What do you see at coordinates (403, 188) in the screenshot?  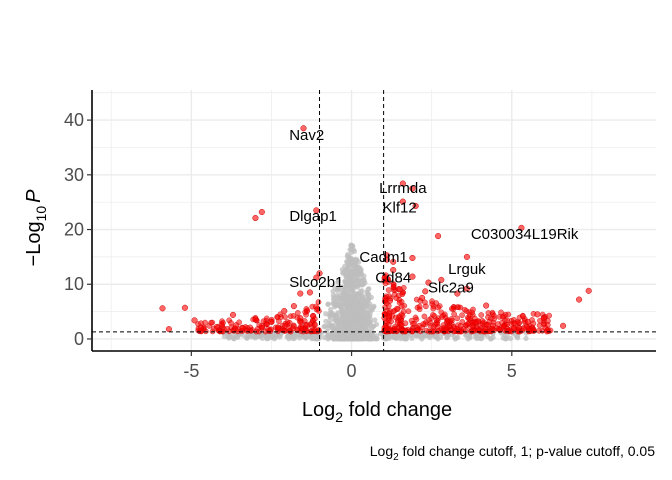 I see `gene-label: Lrrmda` at bounding box center [403, 188].